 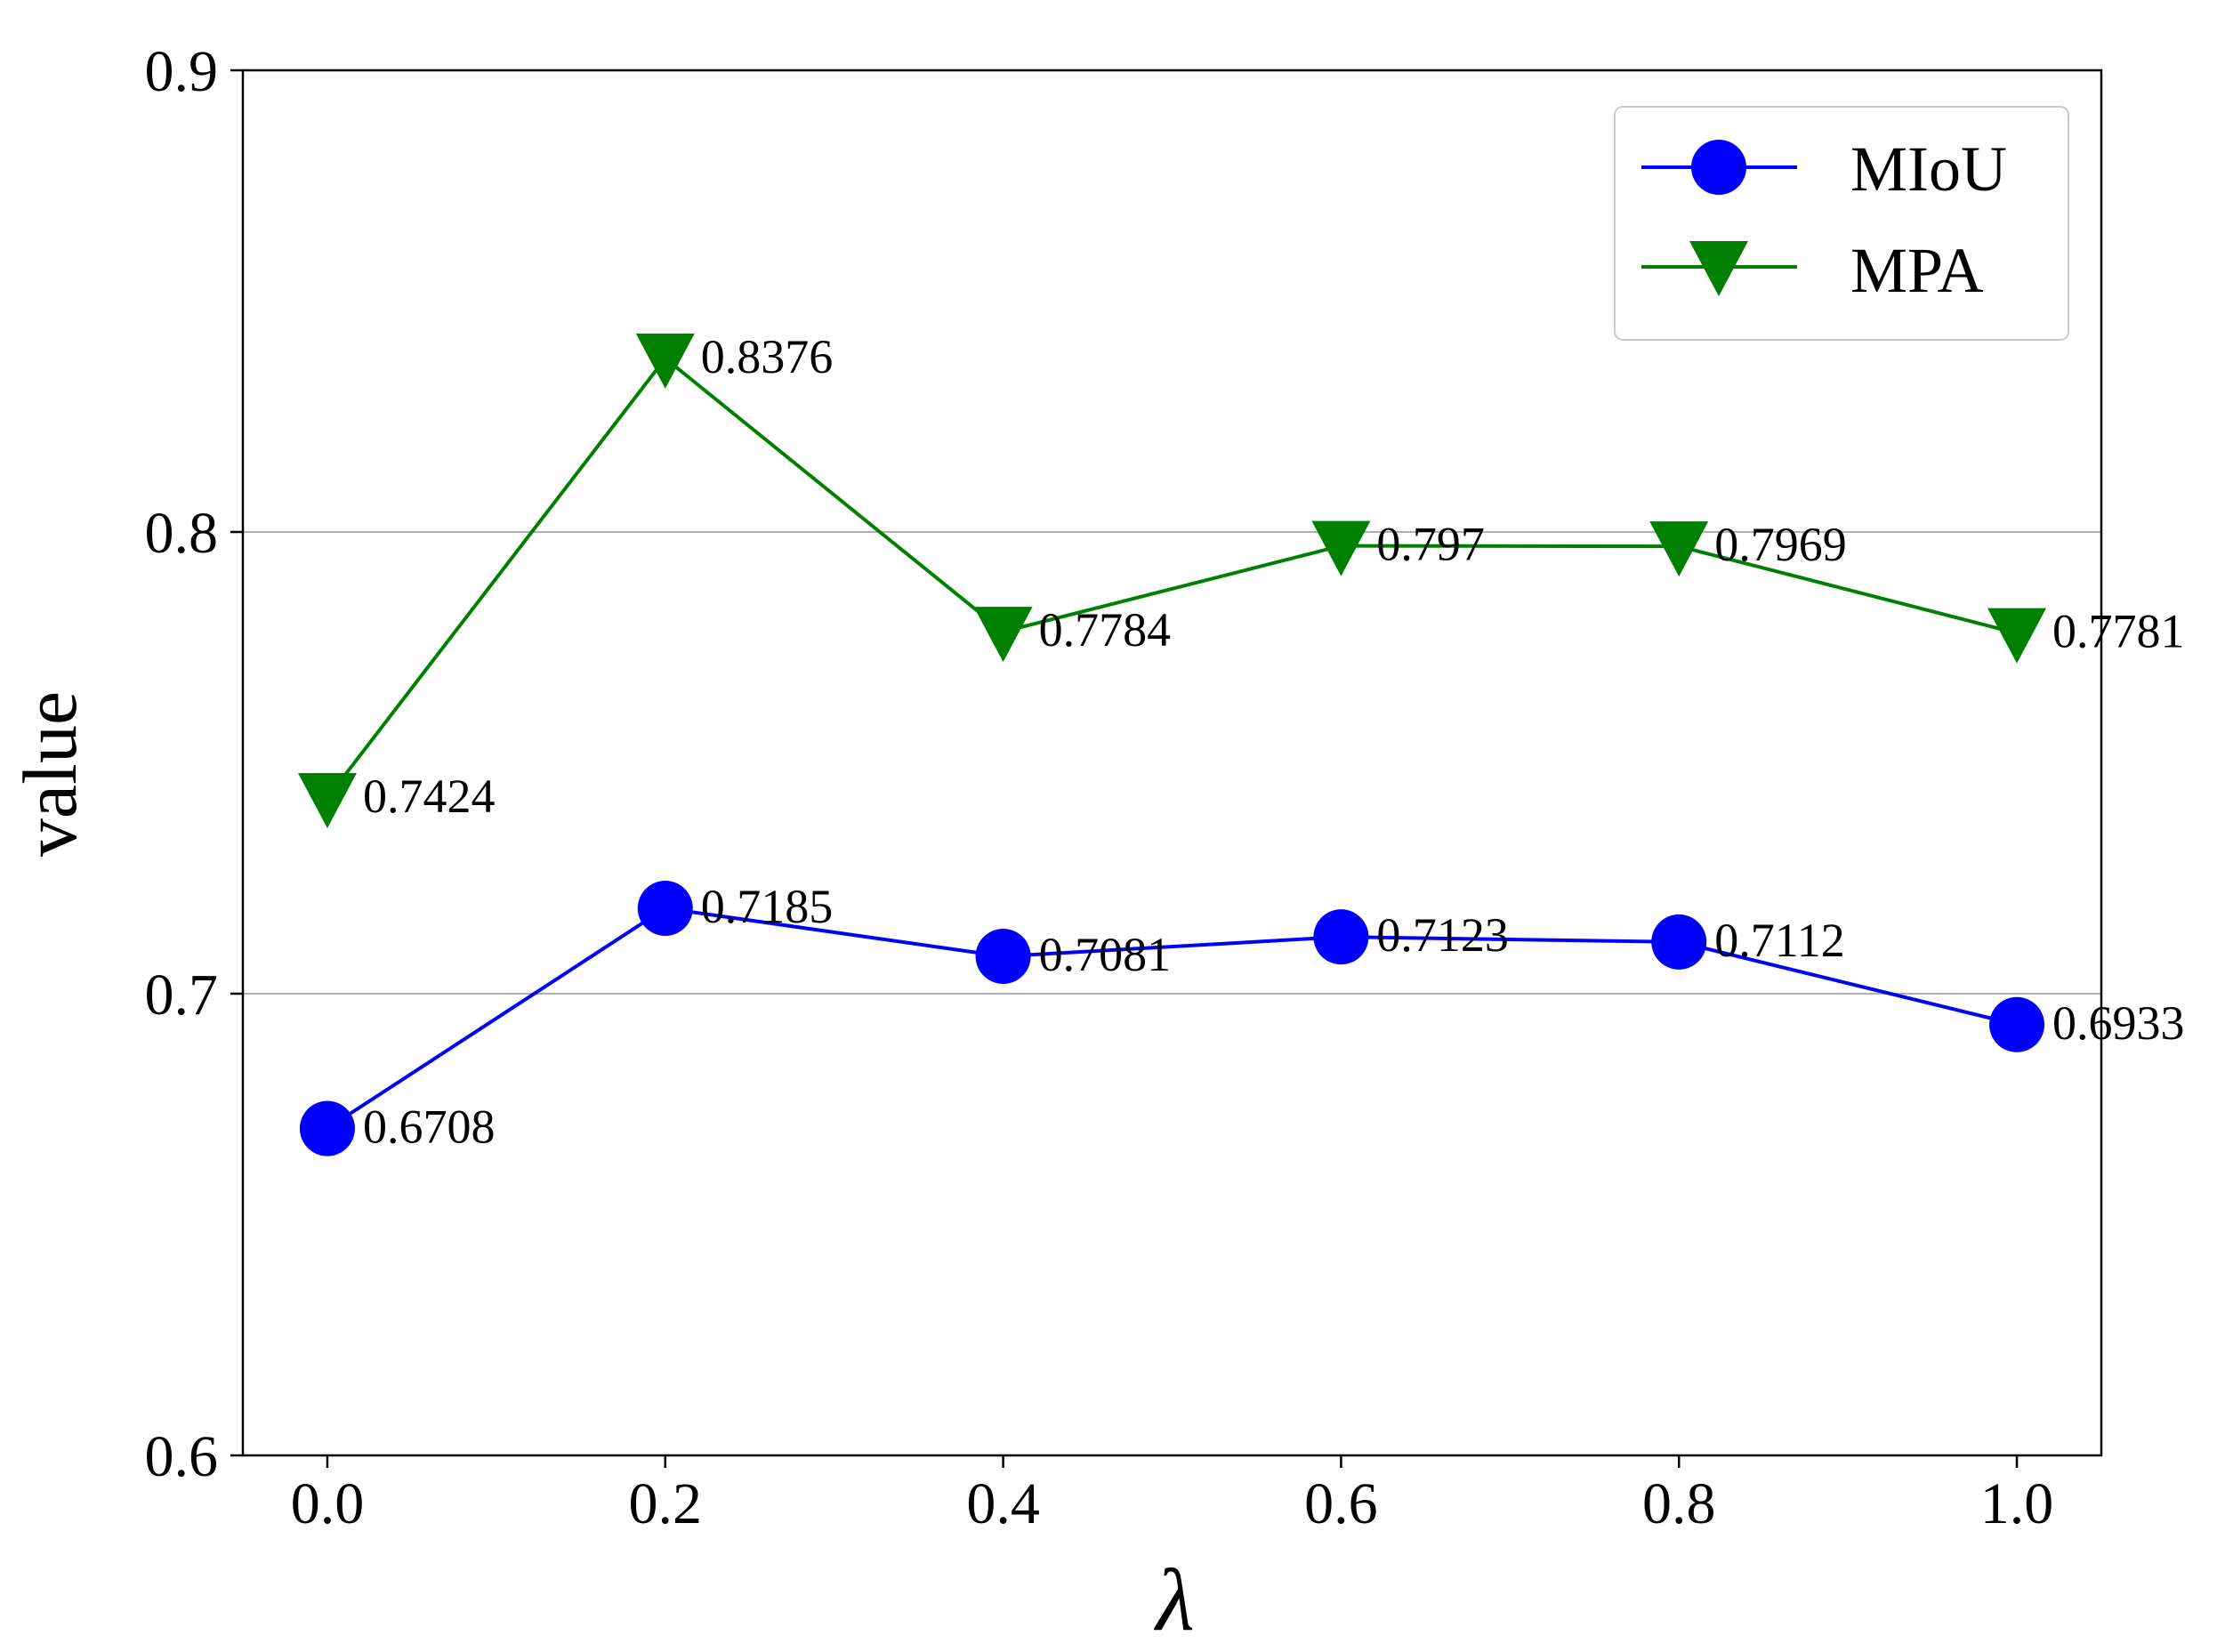 What do you see at coordinates (1718, 167) in the screenshot?
I see `legend-miou-marker` at bounding box center [1718, 167].